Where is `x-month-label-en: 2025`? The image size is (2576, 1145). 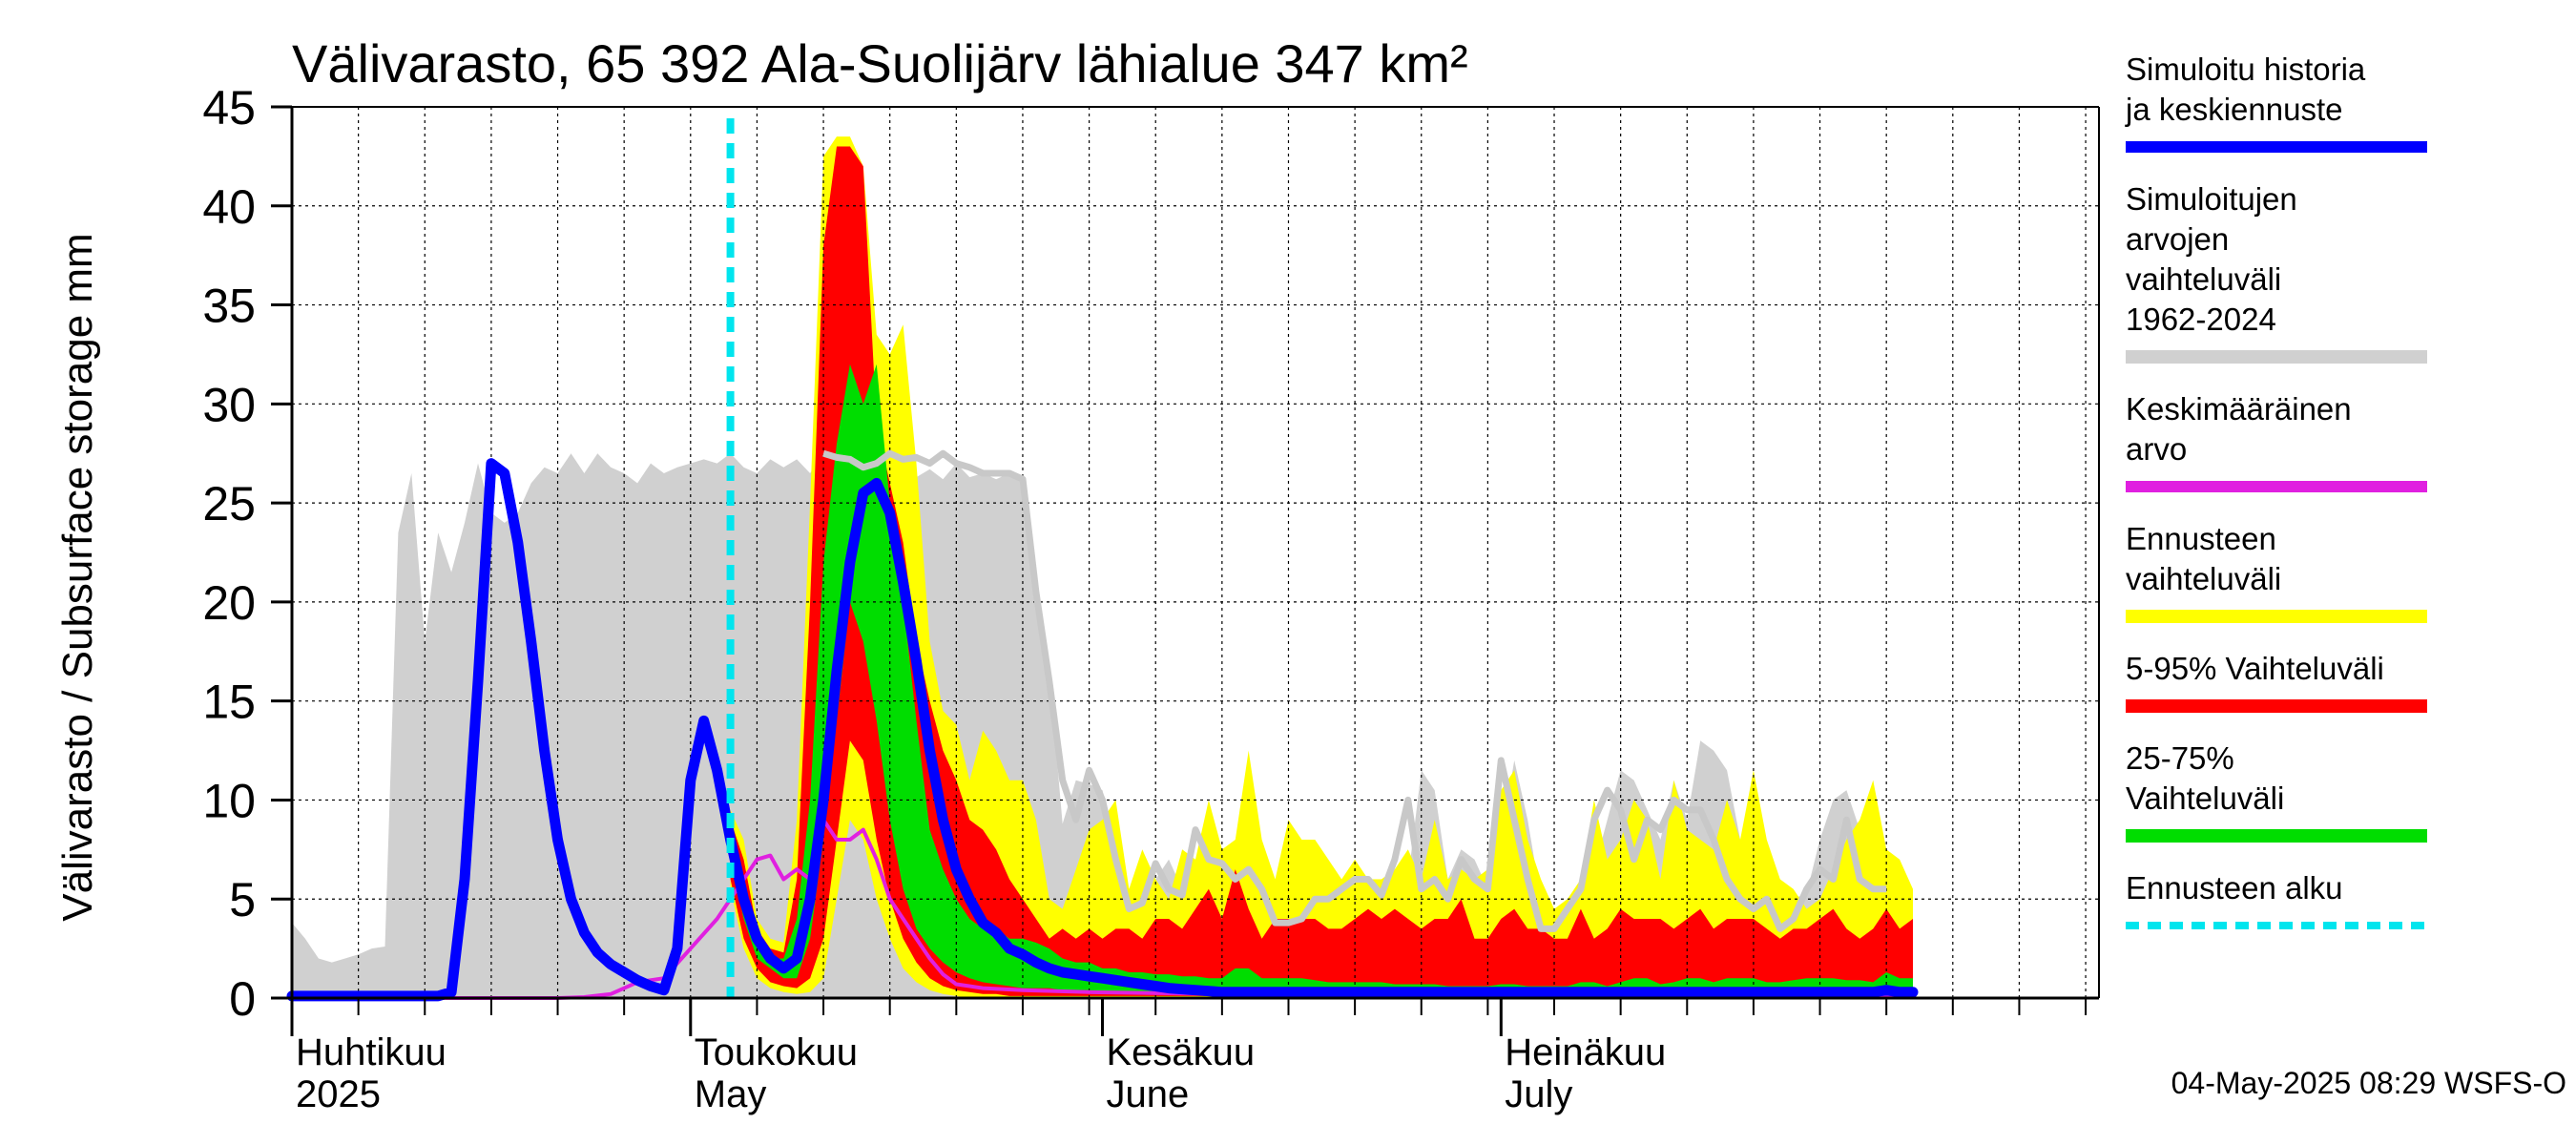 x-month-label-en: 2025 is located at coordinates (338, 1094).